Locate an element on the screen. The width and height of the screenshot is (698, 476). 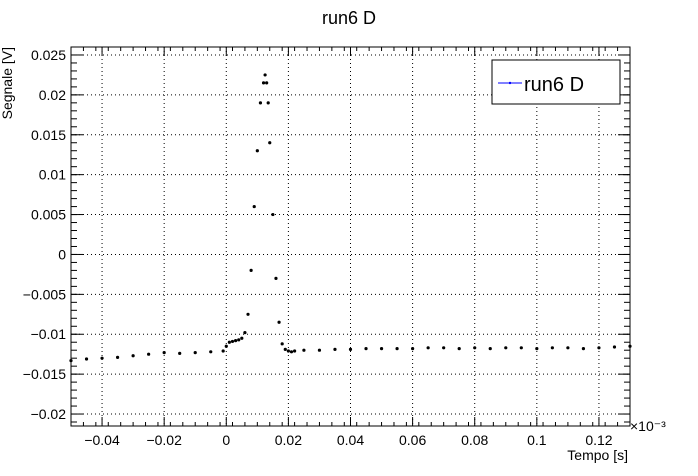
y-axis-title: Segnale [V] is located at coordinates (7, 83).